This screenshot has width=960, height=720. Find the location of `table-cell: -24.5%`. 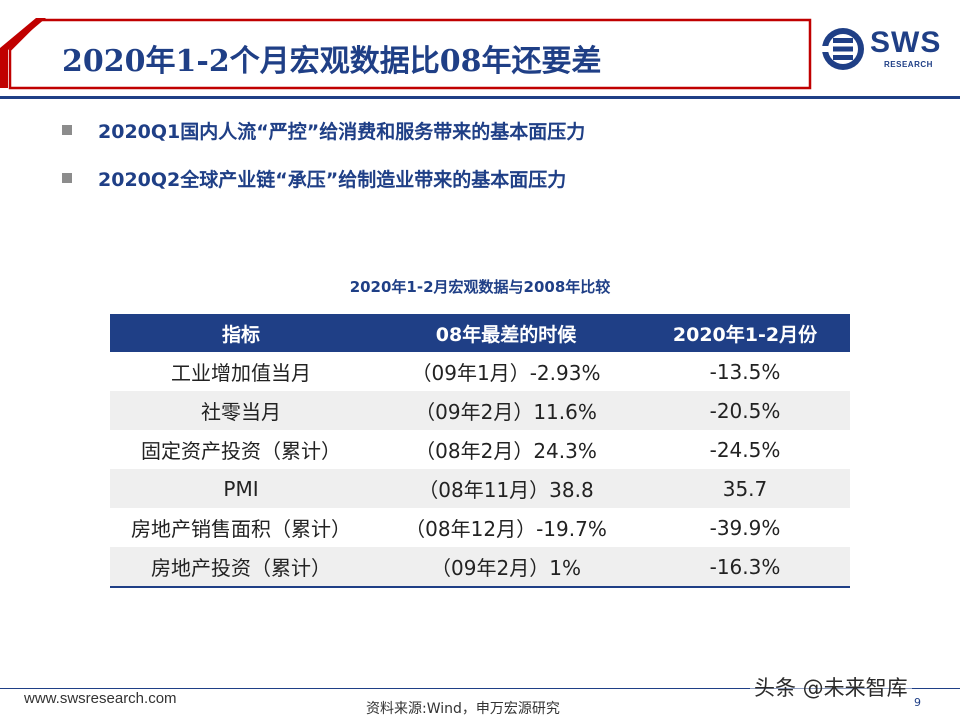

table-cell: -24.5% is located at coordinates (745, 449).